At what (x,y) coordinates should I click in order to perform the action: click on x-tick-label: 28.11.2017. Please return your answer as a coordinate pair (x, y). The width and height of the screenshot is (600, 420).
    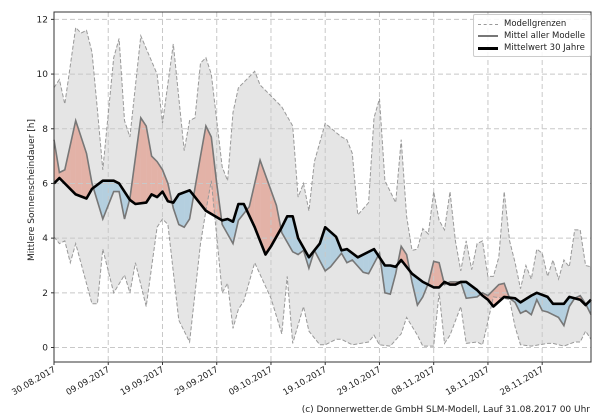
    Looking at the image, I should click on (522, 381).